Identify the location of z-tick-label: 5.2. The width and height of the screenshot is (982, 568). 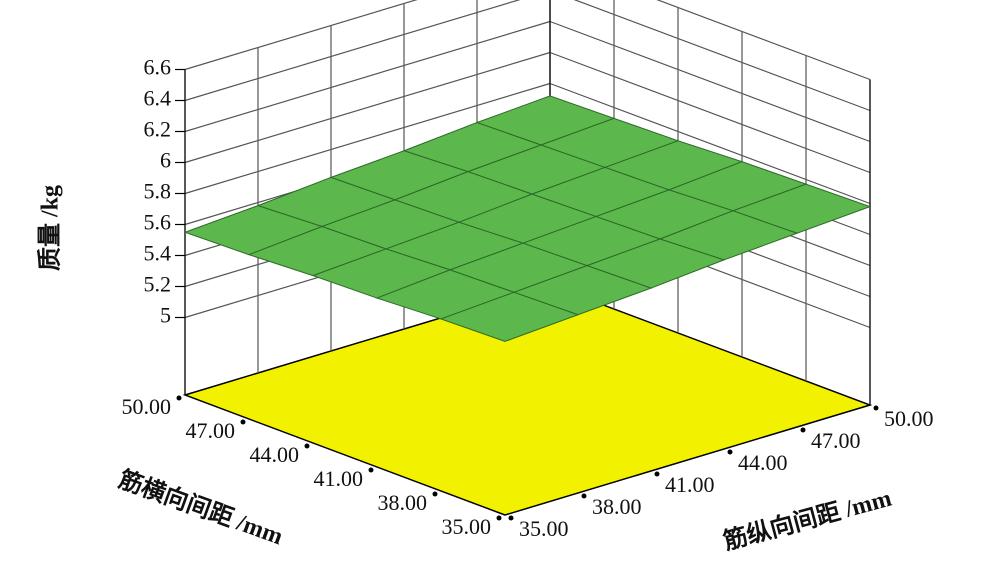
(158, 284).